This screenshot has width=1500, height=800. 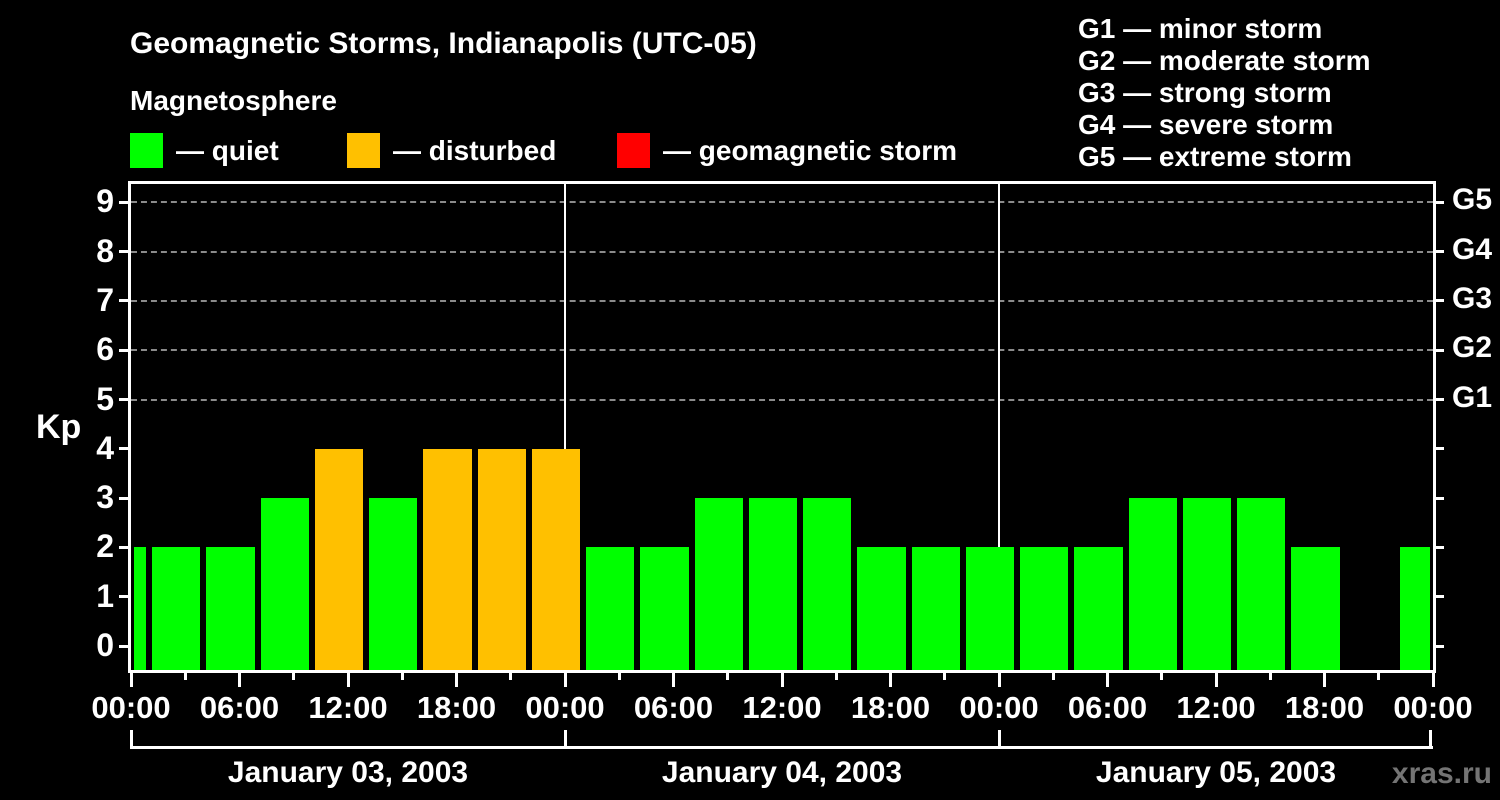 What do you see at coordinates (146, 150) in the screenshot?
I see `quiet-color-swatch` at bounding box center [146, 150].